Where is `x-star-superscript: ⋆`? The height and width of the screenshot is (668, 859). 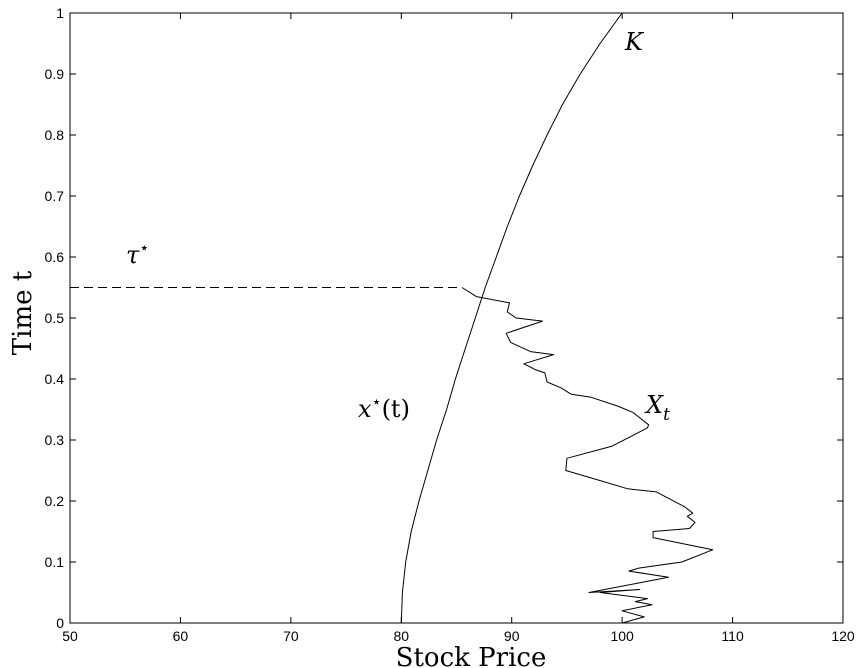 x-star-superscript: ⋆ is located at coordinates (377, 401).